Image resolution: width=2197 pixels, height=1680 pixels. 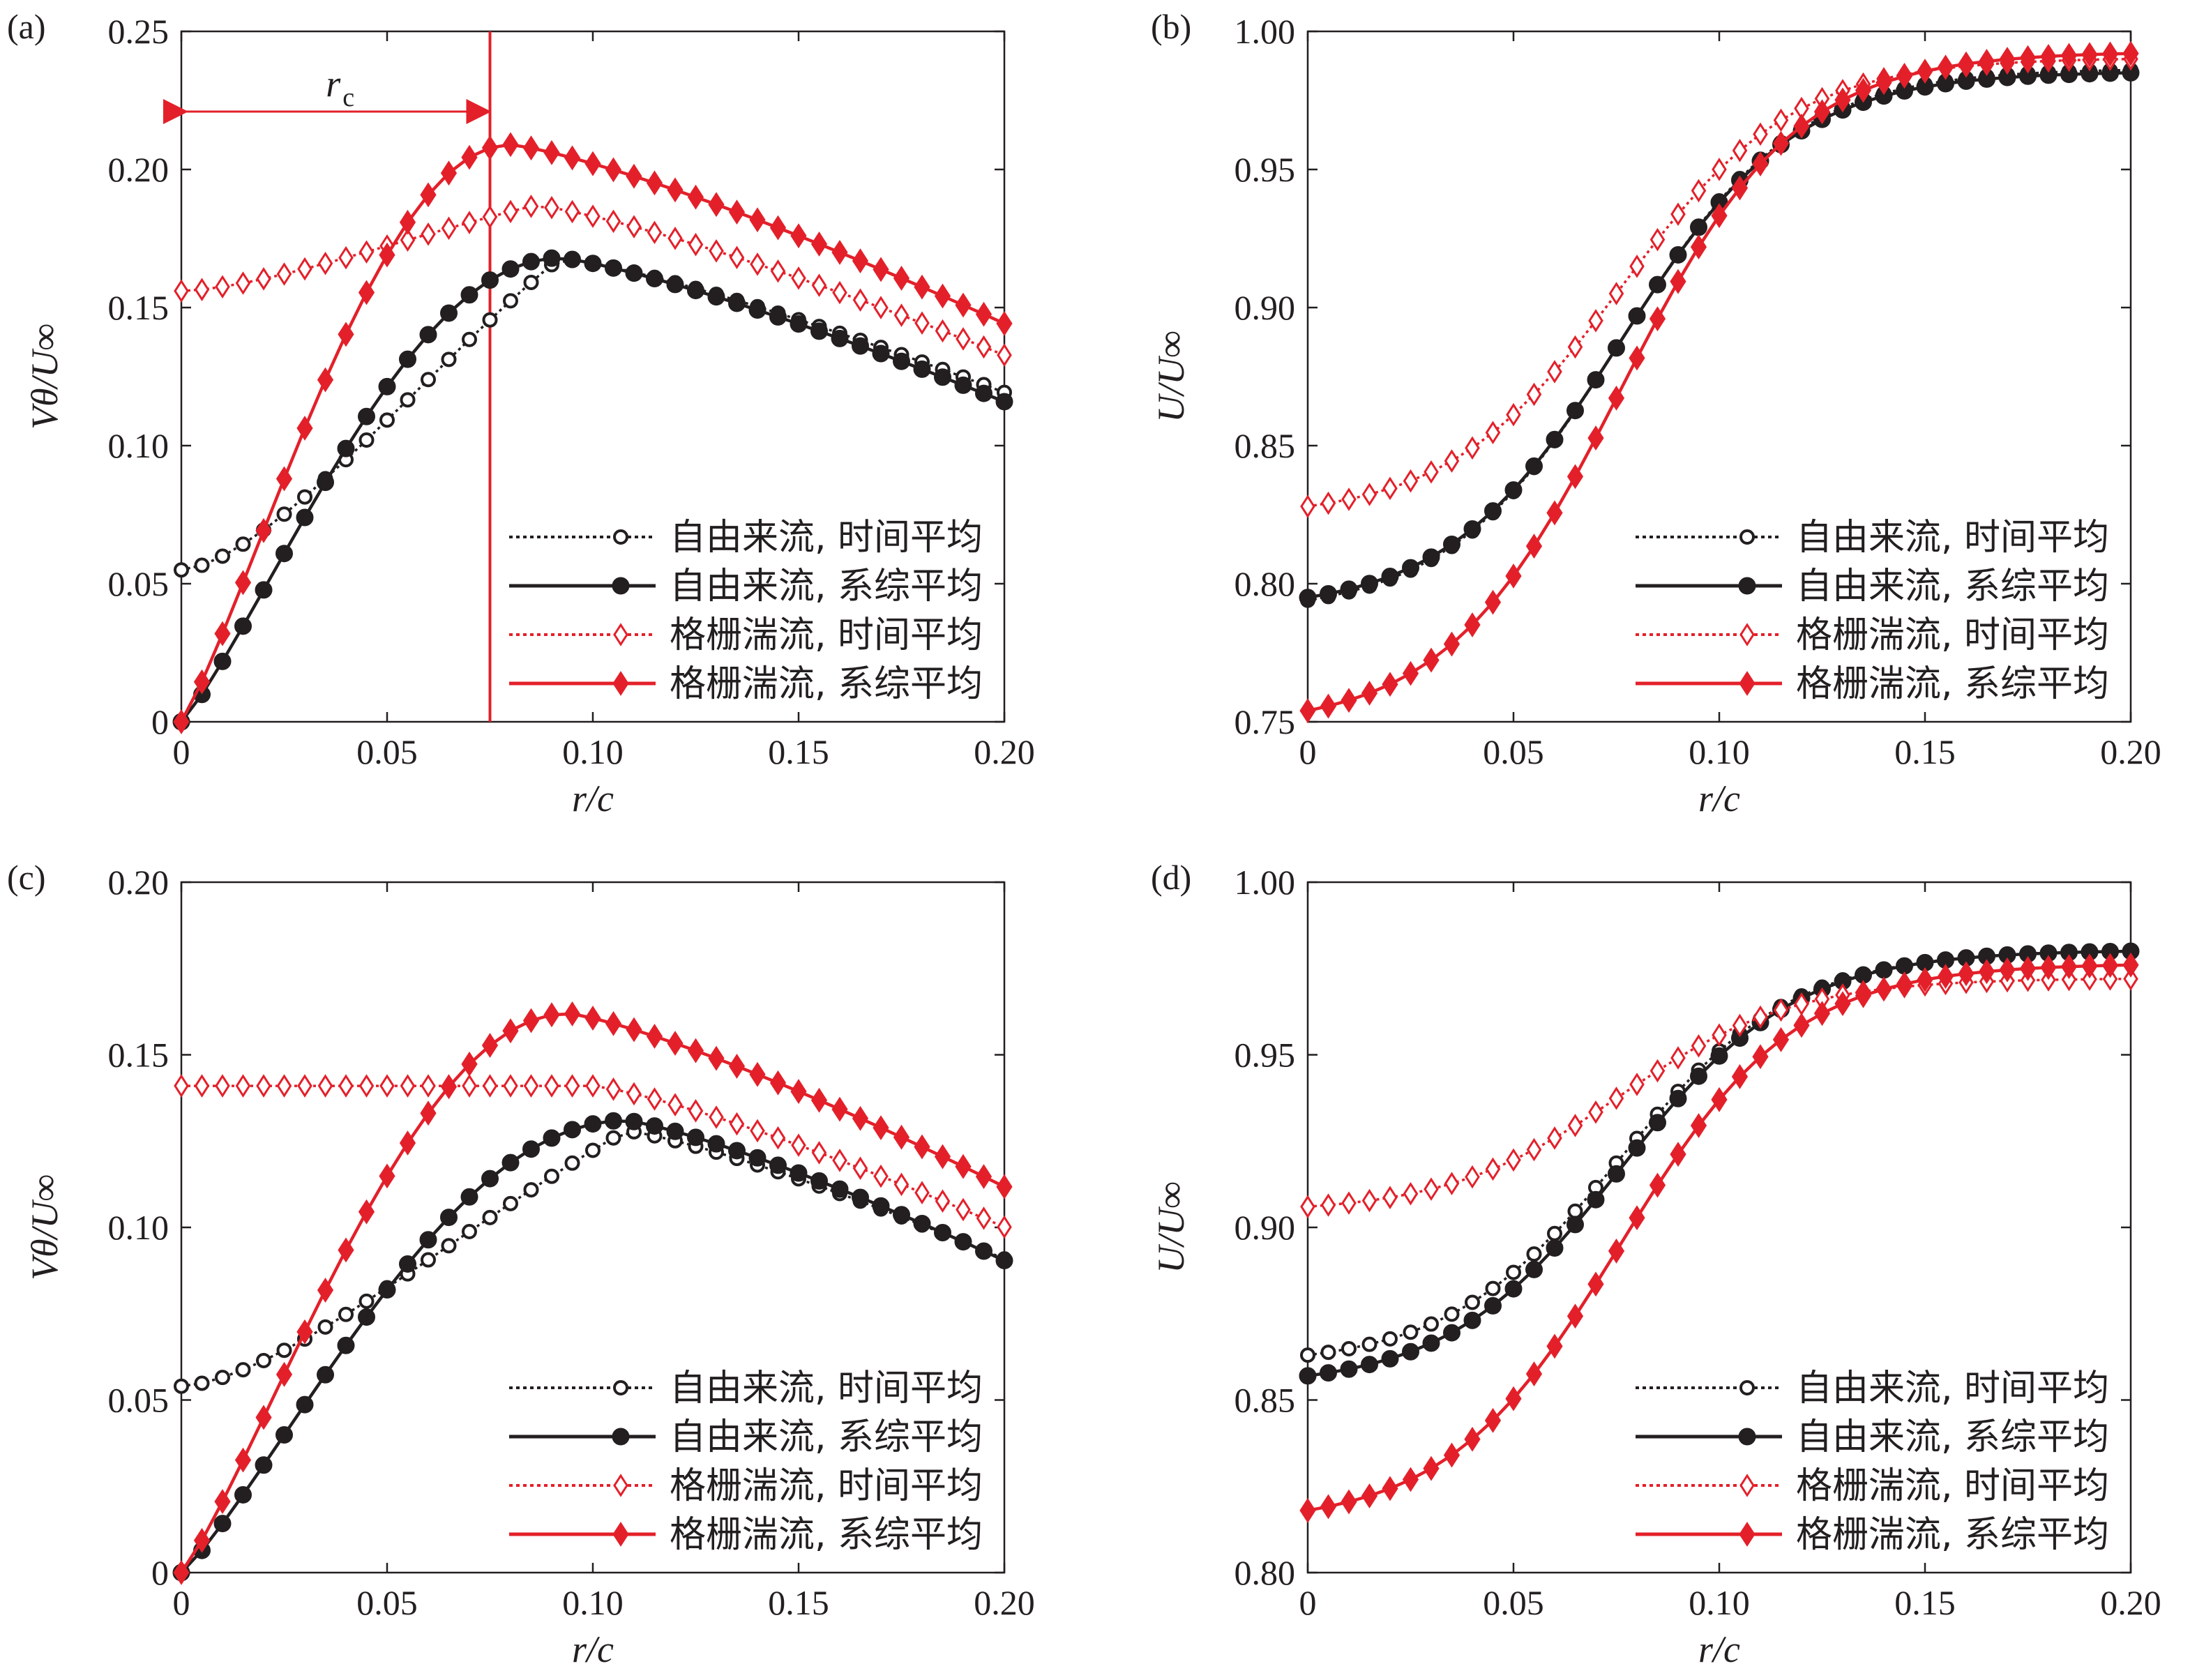 What do you see at coordinates (2130, 1602) in the screenshot?
I see `x-tick-label: 0.20` at bounding box center [2130, 1602].